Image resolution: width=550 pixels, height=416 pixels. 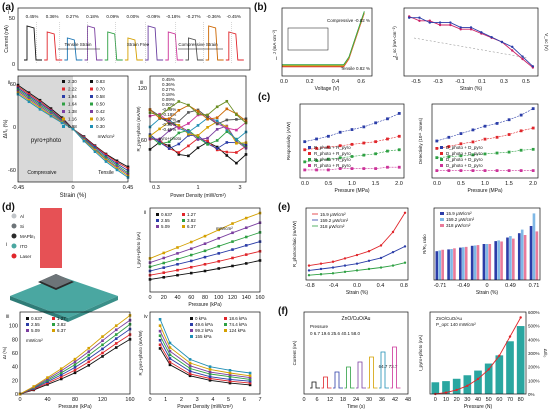 What do you see at coordinates (294, 243) in the screenshot?
I see `y-axis-label: R_photovoltaic (mA/W)` at bounding box center [294, 243].